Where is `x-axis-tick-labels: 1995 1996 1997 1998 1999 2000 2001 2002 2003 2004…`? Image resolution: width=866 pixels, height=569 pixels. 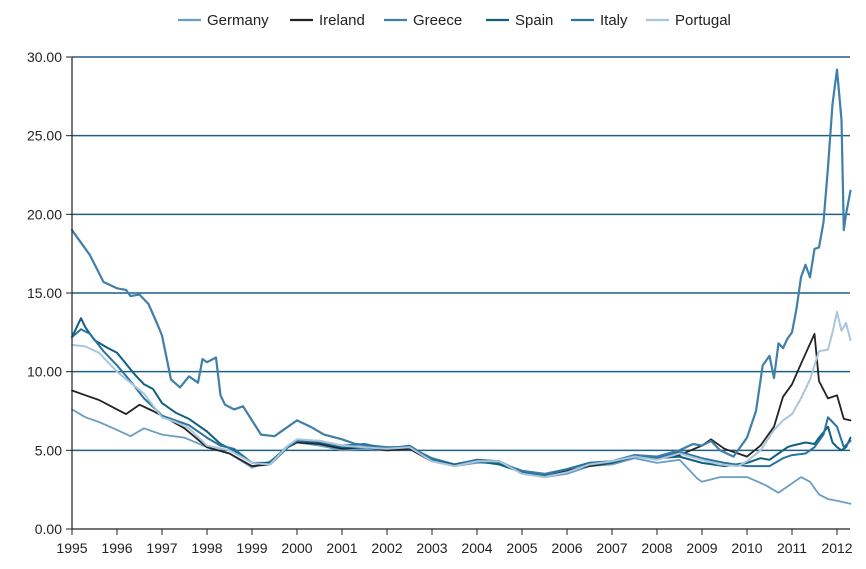 x-axis-tick-labels: 1995 1996 1997 1998 1999 2000 2001 2002 2003 2004… is located at coordinates (454, 548).